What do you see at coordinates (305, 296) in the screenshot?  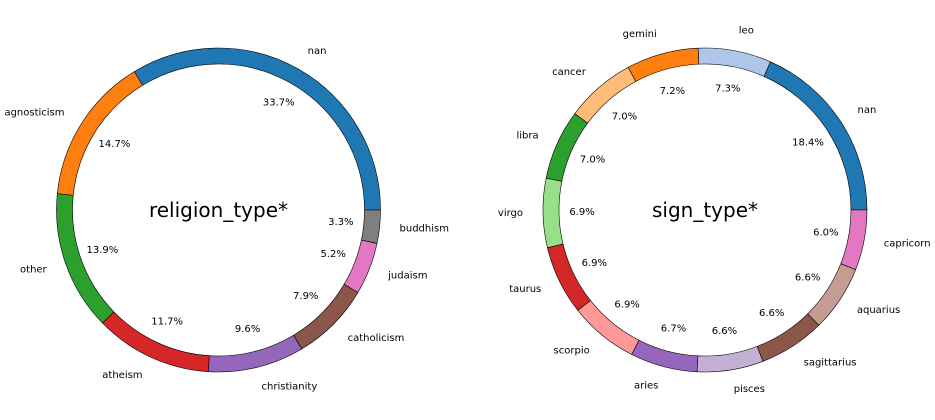 I see `pct-label-catholicism: 7.9%` at bounding box center [305, 296].